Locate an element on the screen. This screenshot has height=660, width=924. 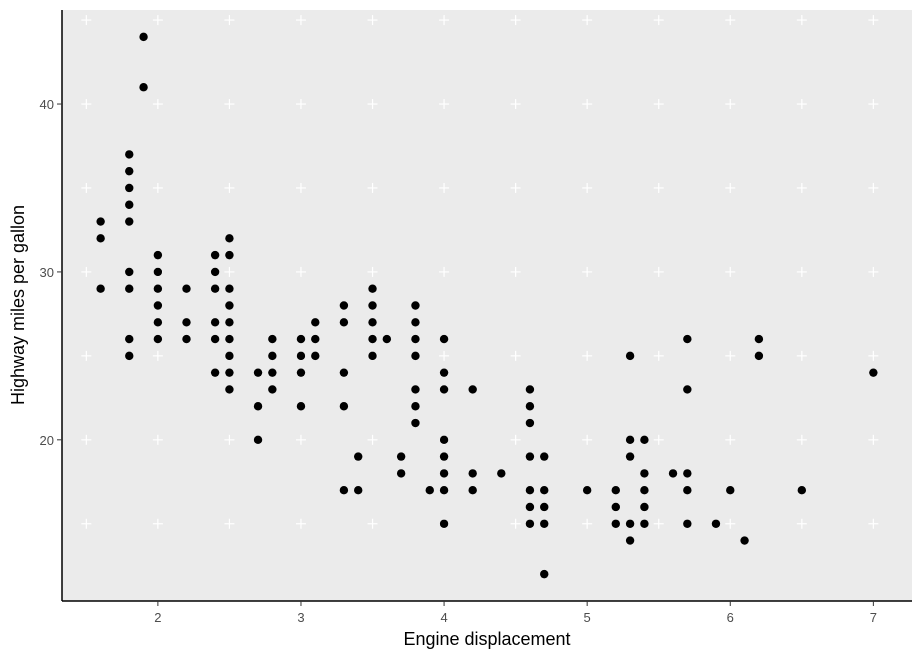
x-axis-title: Engine displacement is located at coordinates (486, 639).